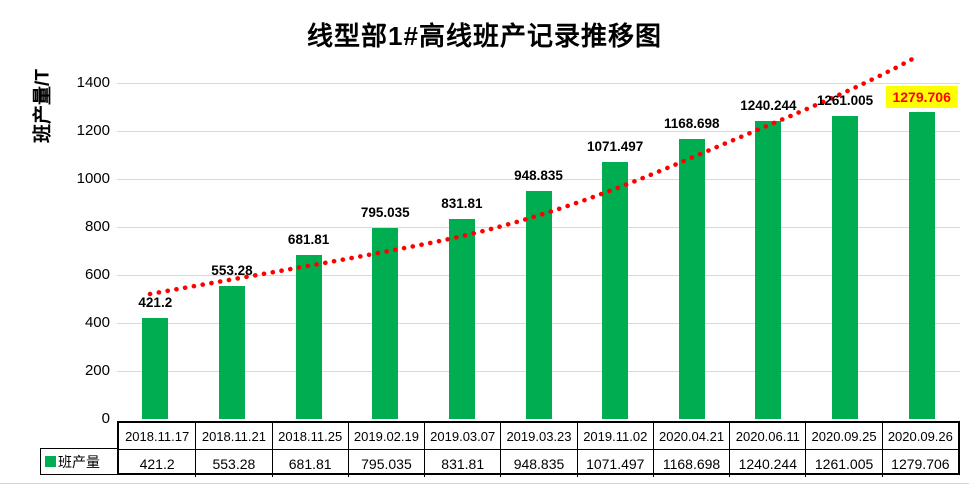 The width and height of the screenshot is (969, 488). I want to click on y-tick-label: 800, so click(97, 226).